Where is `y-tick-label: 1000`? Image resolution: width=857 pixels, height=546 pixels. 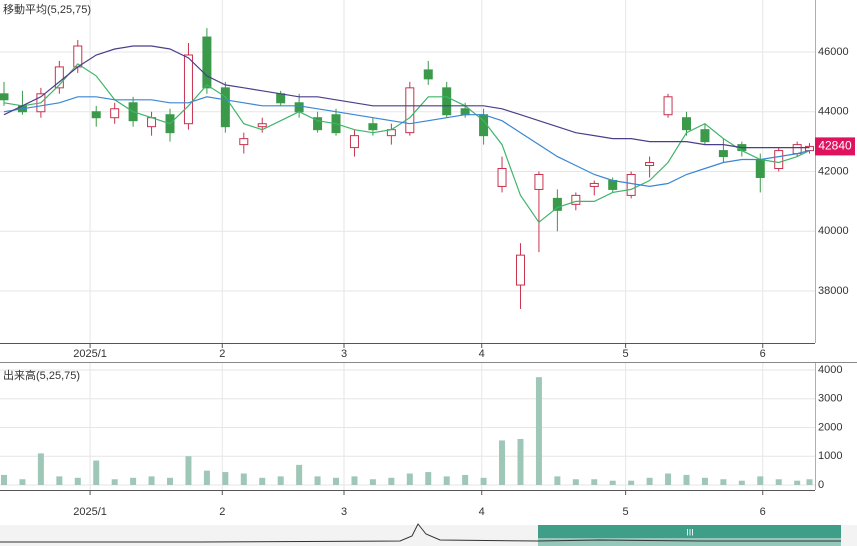 y-tick-label: 1000 is located at coordinates (830, 456).